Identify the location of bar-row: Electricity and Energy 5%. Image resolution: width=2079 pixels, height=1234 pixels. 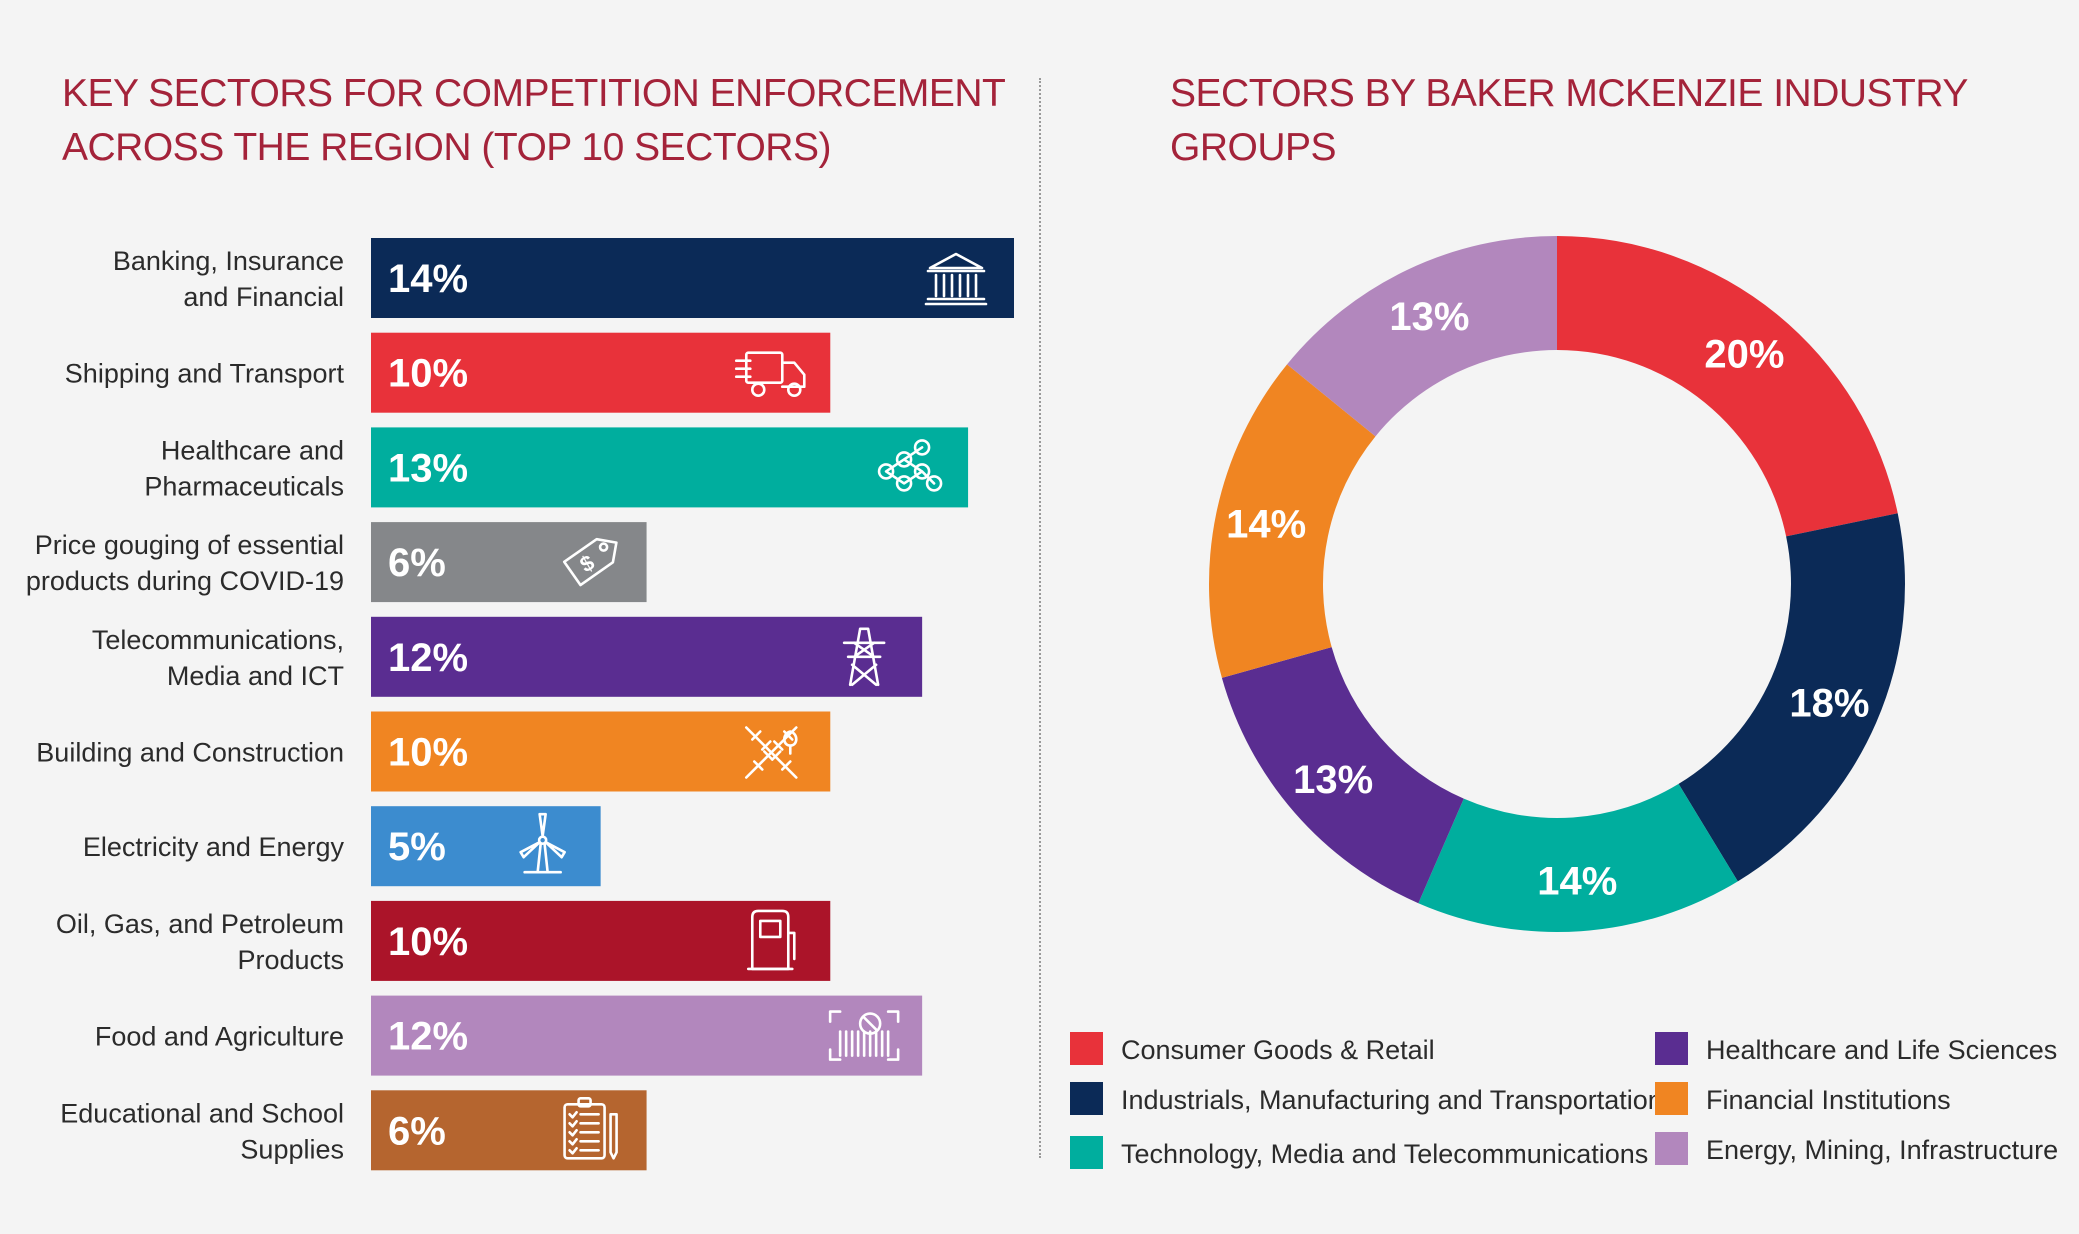
(342, 846).